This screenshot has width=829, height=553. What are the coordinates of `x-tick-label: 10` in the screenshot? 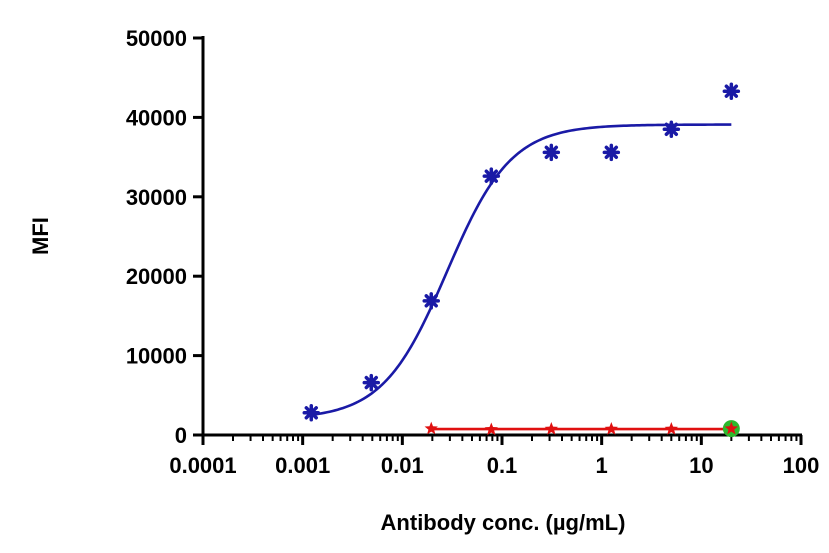 It's located at (701, 465).